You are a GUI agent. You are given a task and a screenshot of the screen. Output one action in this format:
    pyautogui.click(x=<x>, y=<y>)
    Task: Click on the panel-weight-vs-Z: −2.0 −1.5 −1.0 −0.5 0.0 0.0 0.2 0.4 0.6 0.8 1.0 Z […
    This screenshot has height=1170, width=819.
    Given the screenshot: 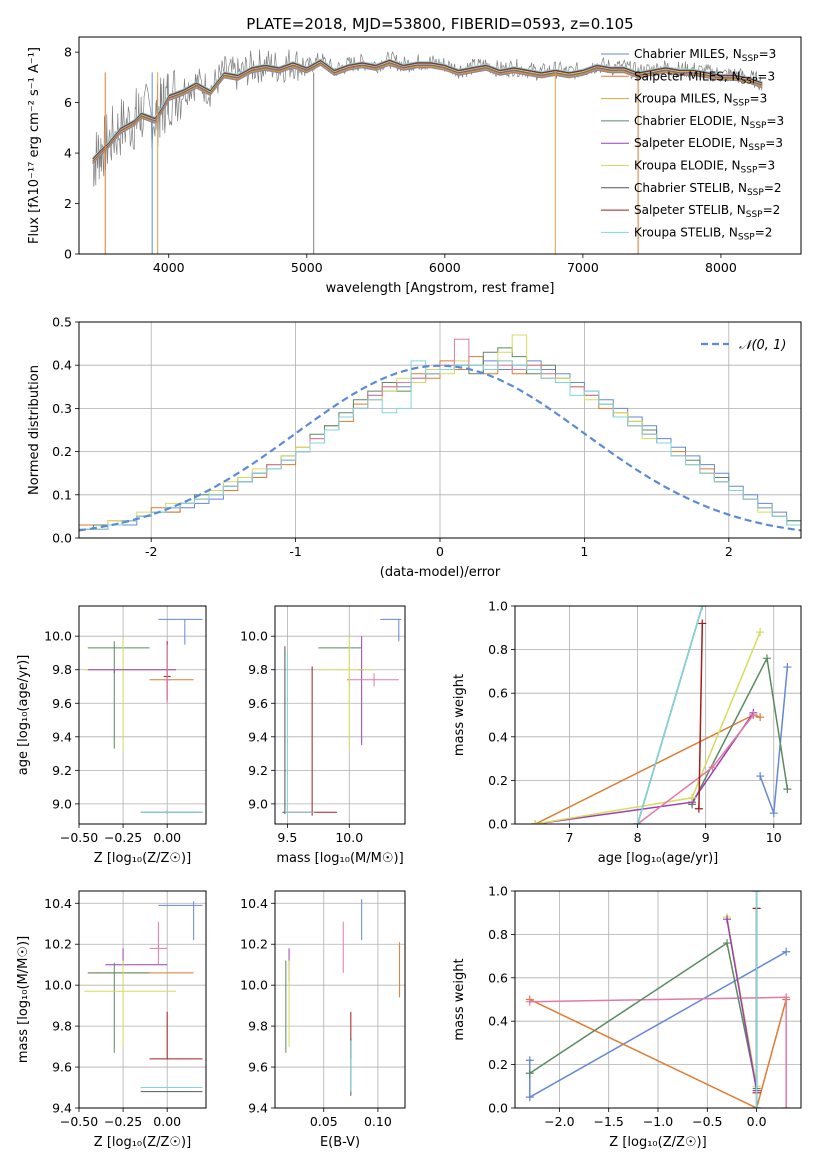 What is the action you would take?
    pyautogui.click(x=627, y=1017)
    